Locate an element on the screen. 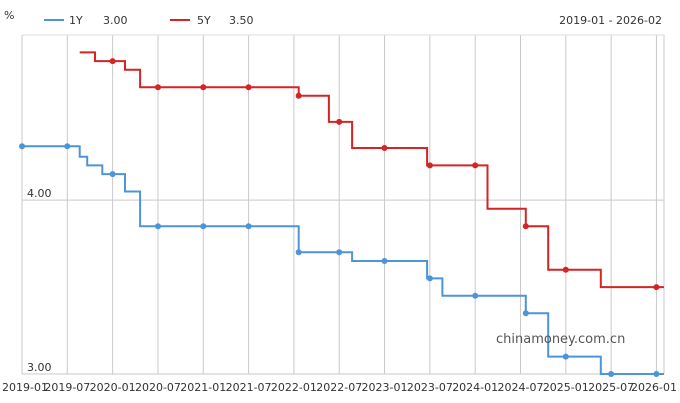 The width and height of the screenshot is (680, 403). legend-1y-name: 1Y is located at coordinates (76, 20).